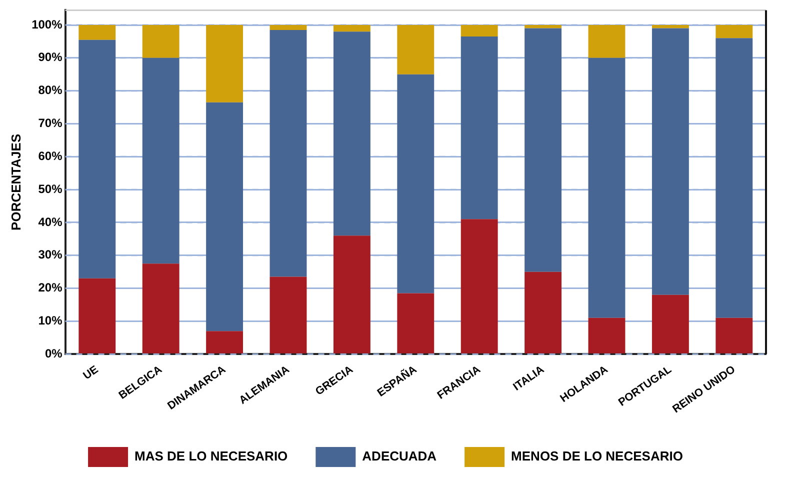 Image resolution: width=786 pixels, height=477 pixels. What do you see at coordinates (50, 255) in the screenshot?
I see `y-tick-label: 30%` at bounding box center [50, 255].